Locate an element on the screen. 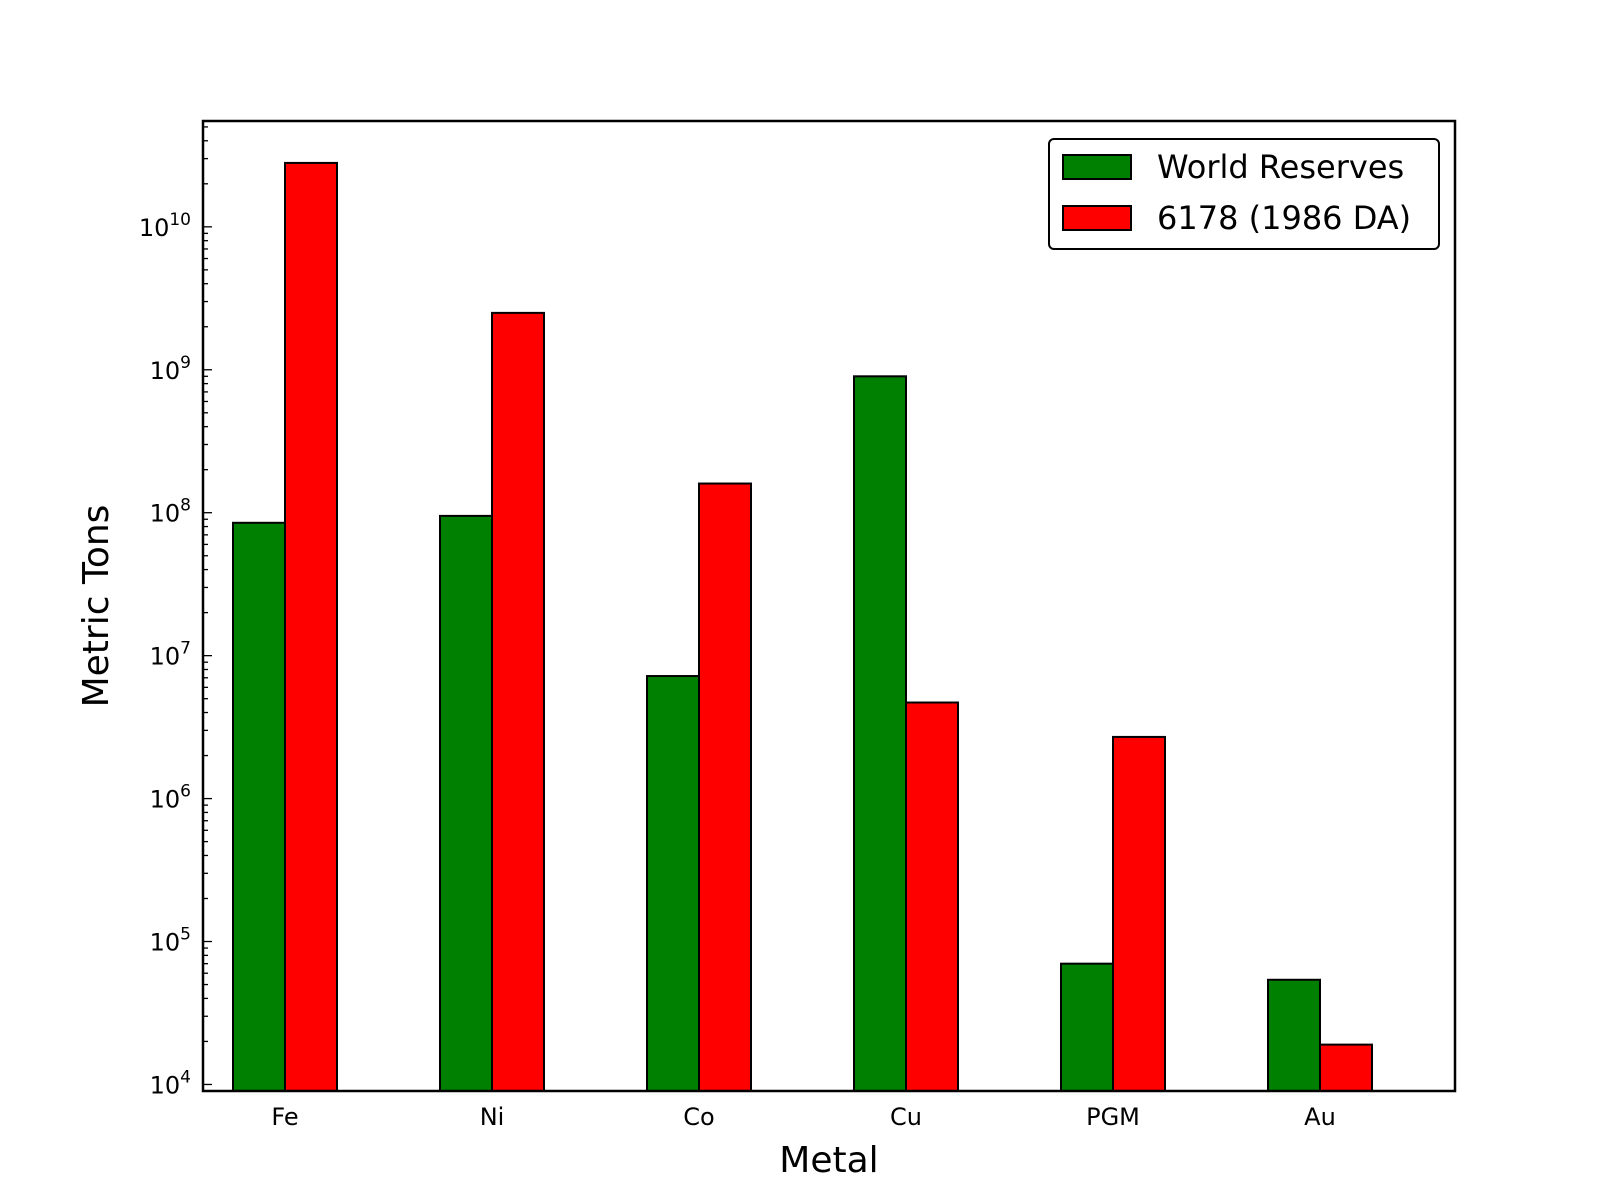 The width and height of the screenshot is (1600, 1204). y-tick-label-1e6: 10⁶ is located at coordinates (170, 798).